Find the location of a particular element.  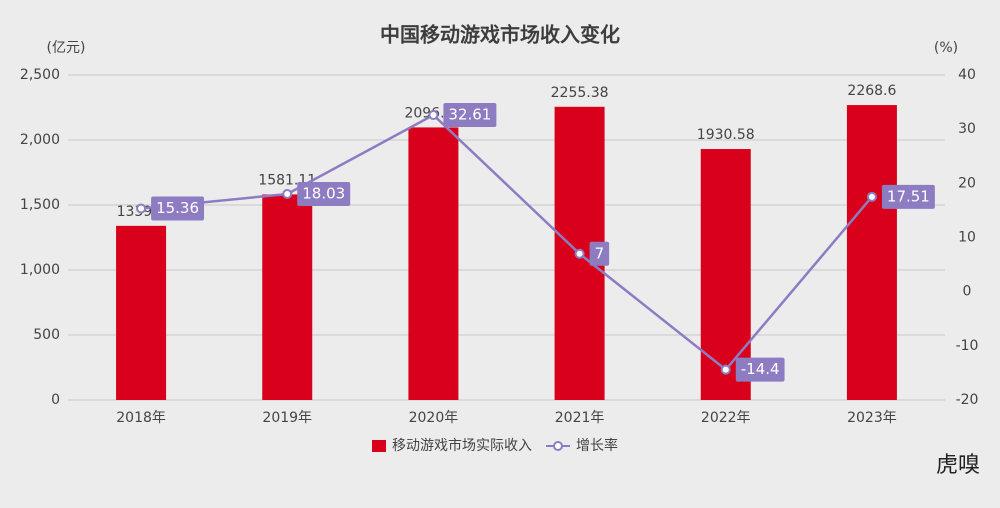

y2-tick-label: 40 is located at coordinates (967, 75).